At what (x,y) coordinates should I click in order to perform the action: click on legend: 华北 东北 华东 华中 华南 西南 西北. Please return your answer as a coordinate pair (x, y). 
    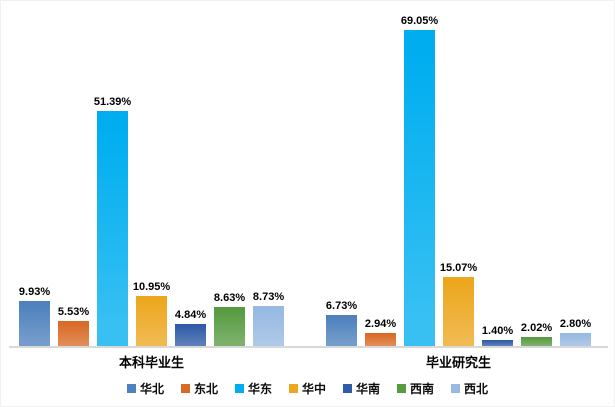
    Looking at the image, I should click on (307, 388).